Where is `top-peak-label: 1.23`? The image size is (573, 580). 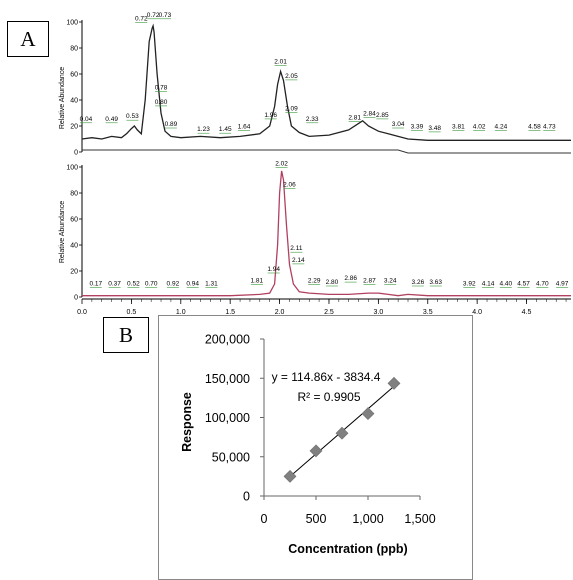 top-peak-label: 1.23 is located at coordinates (203, 129).